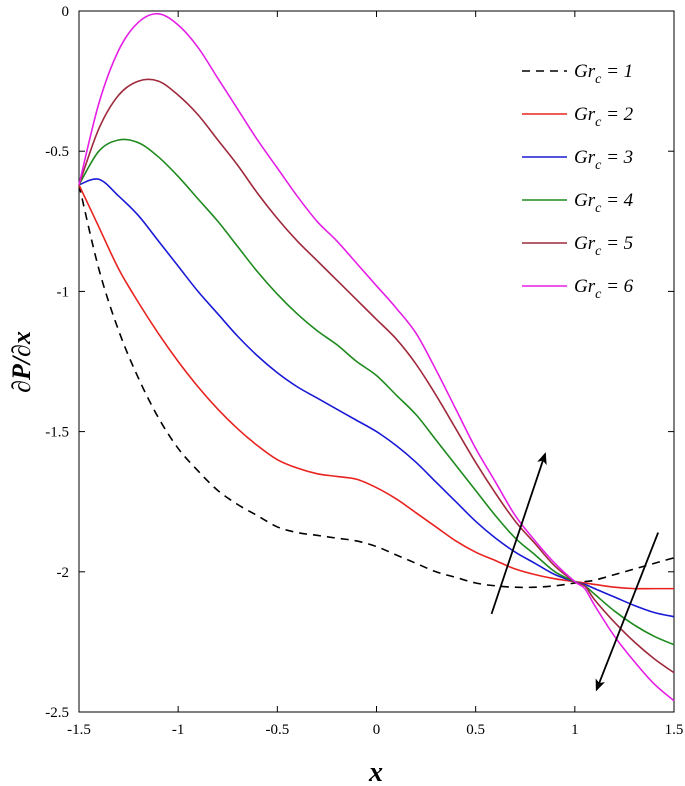  What do you see at coordinates (574, 572) in the screenshot?
I see `annotation-arrows` at bounding box center [574, 572].